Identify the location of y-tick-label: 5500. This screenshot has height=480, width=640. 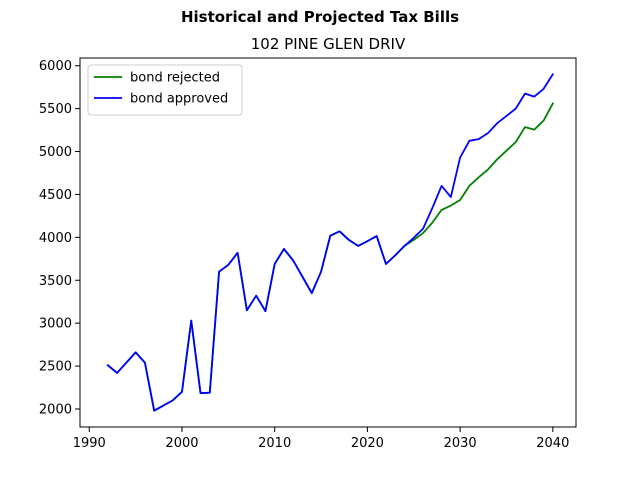
(55, 109).